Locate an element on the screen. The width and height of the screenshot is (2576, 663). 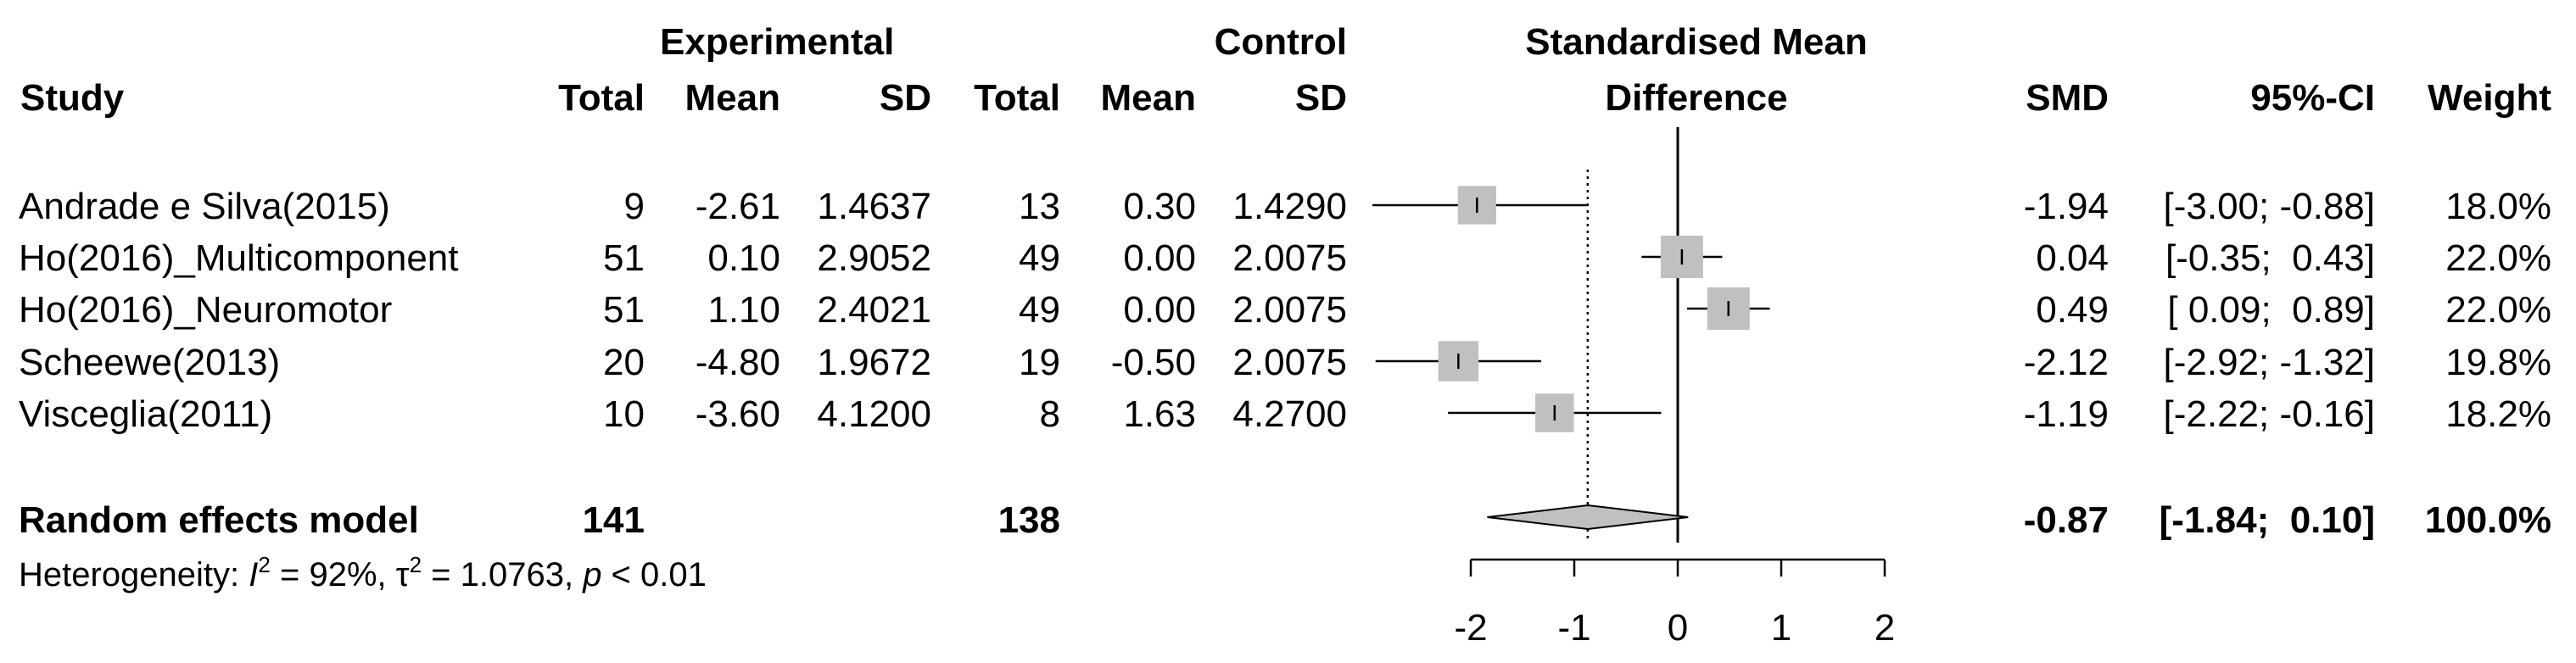
ctrl-mean: 0.30 is located at coordinates (1159, 206).